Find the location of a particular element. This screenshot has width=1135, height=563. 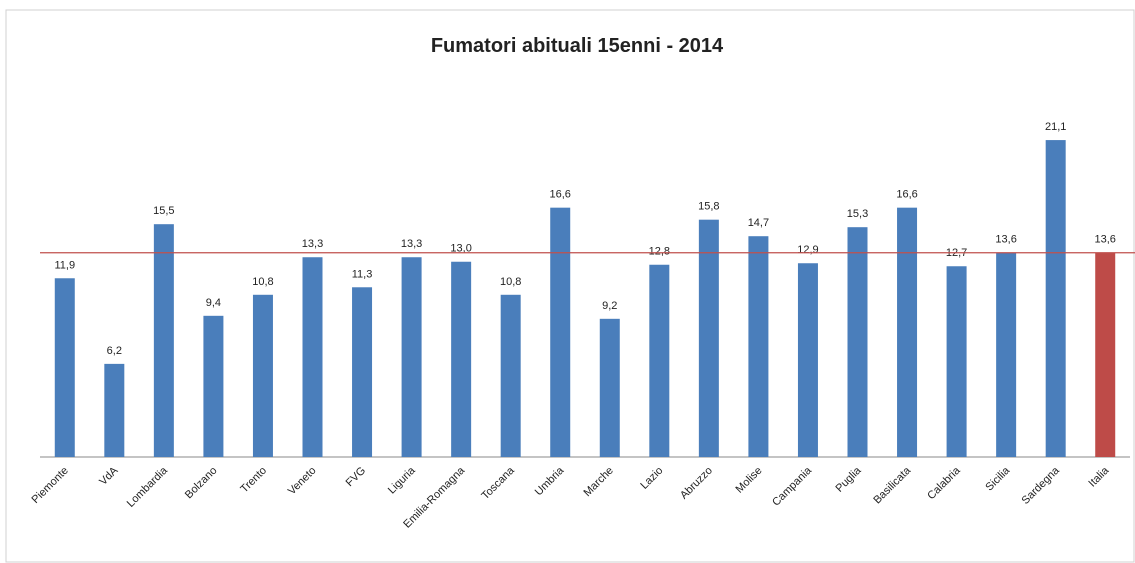

value-label: 11,9 is located at coordinates (64, 265).